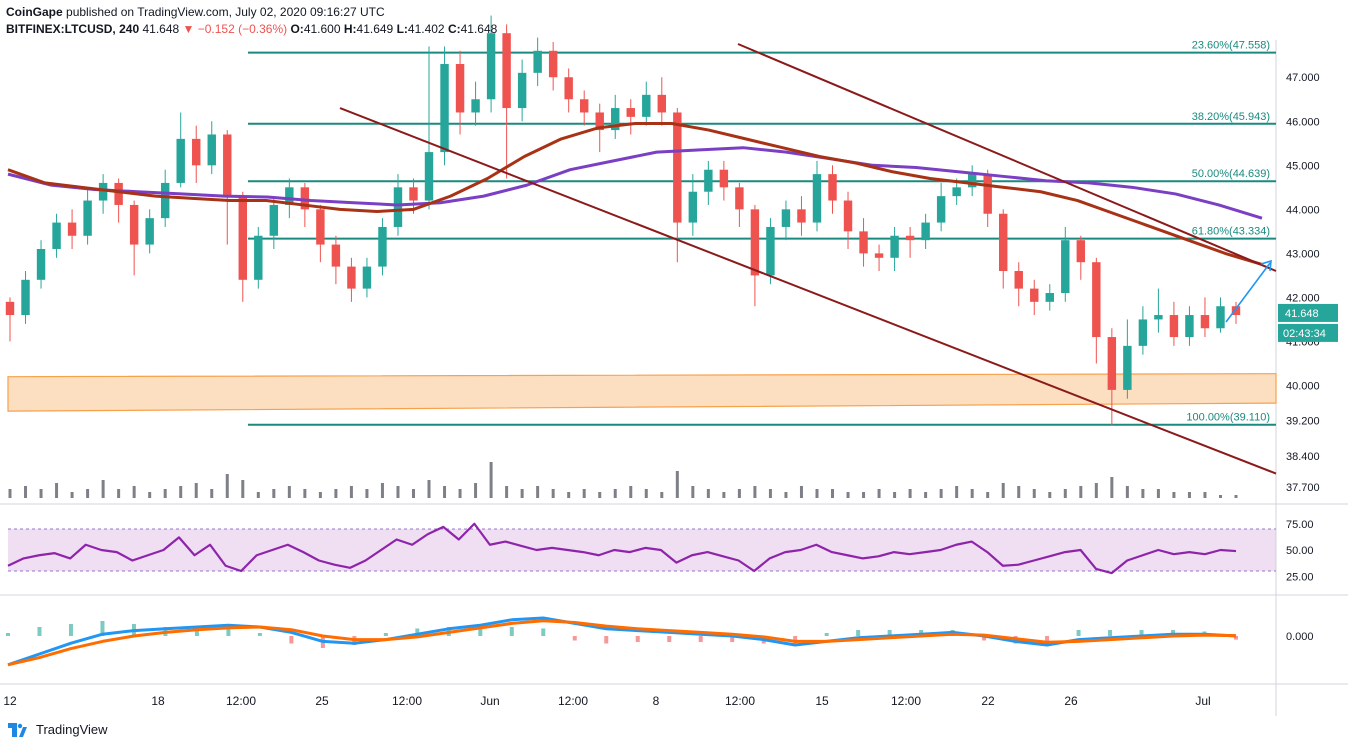 This screenshot has height=751, width=1348. Describe the element at coordinates (1300, 637) in the screenshot. I see `macd-axis-tick: 0.000` at that location.